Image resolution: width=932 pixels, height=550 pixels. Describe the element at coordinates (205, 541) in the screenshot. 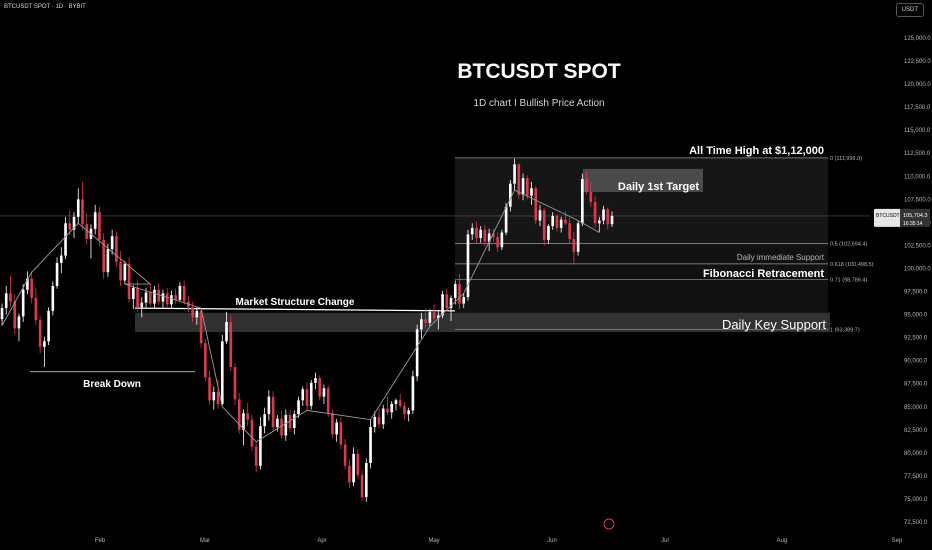

I see `x-tick-label: Mar` at that location.